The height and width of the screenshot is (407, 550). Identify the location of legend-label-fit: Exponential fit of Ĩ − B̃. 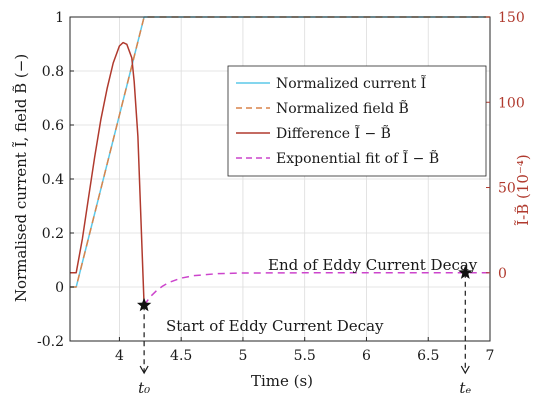
(357, 158).